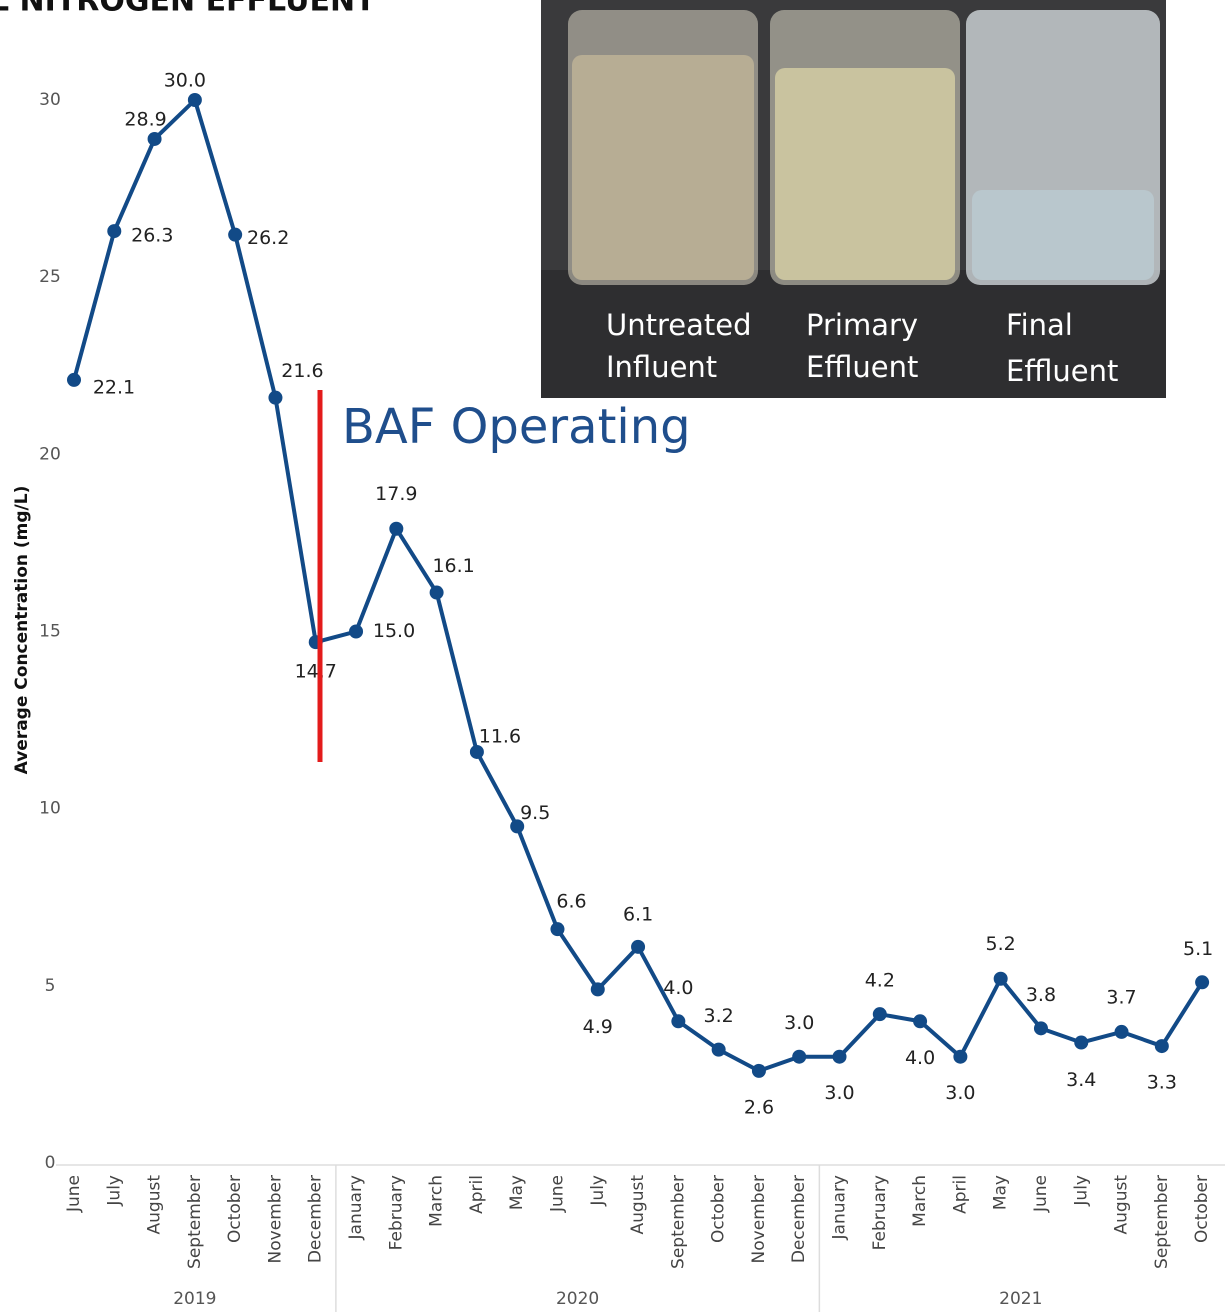  Describe the element at coordinates (145, 119) in the screenshot. I see `data-label: 28.9` at that location.